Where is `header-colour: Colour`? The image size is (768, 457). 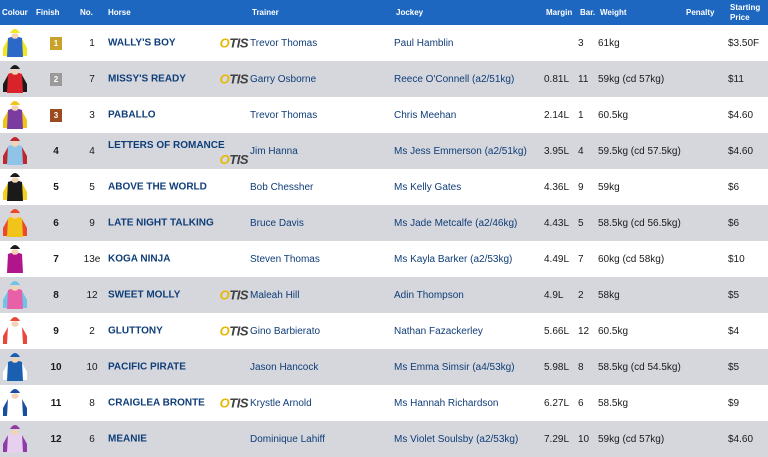
header-colour: Colour is located at coordinates (15, 12).